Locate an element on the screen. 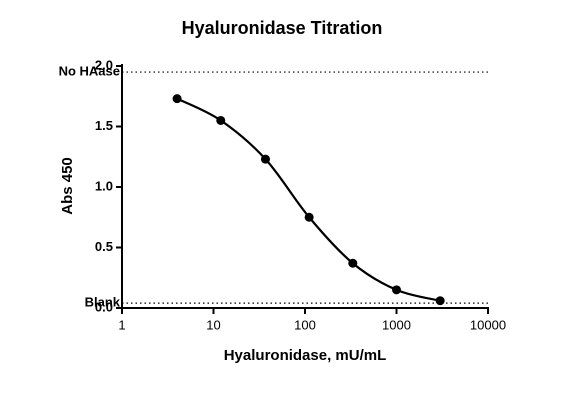  x-tick-label: 1000 is located at coordinates (396, 324).